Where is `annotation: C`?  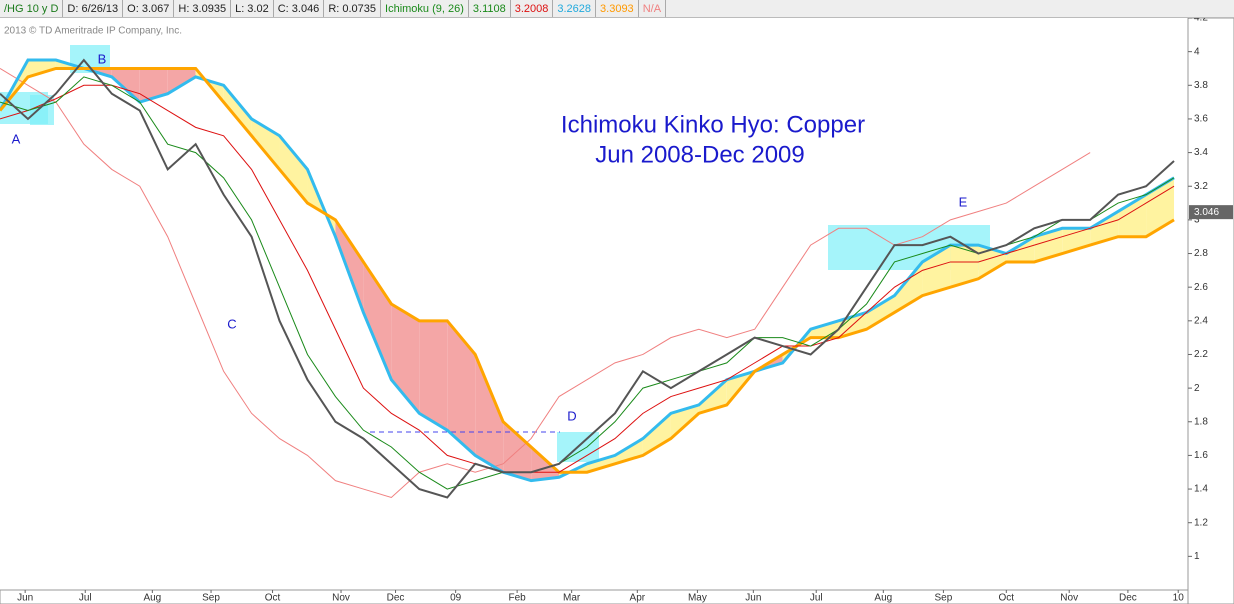 annotation: C is located at coordinates (231, 323).